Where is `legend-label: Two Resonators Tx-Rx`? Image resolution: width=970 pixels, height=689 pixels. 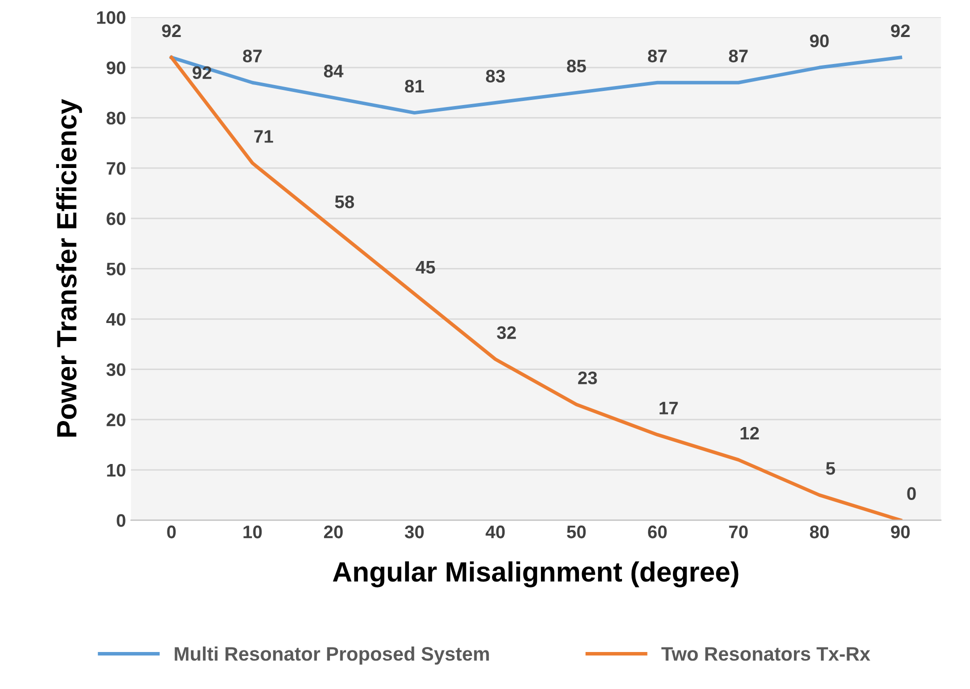
legend-label: Two Resonators Tx-Rx is located at coordinates (765, 654).